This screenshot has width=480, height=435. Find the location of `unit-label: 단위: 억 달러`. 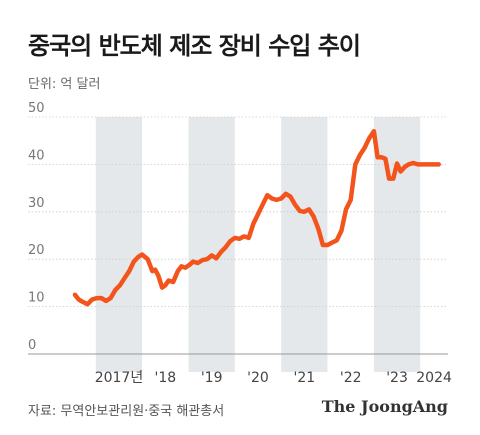

unit-label: 단위: 억 달러 is located at coordinates (64, 84).